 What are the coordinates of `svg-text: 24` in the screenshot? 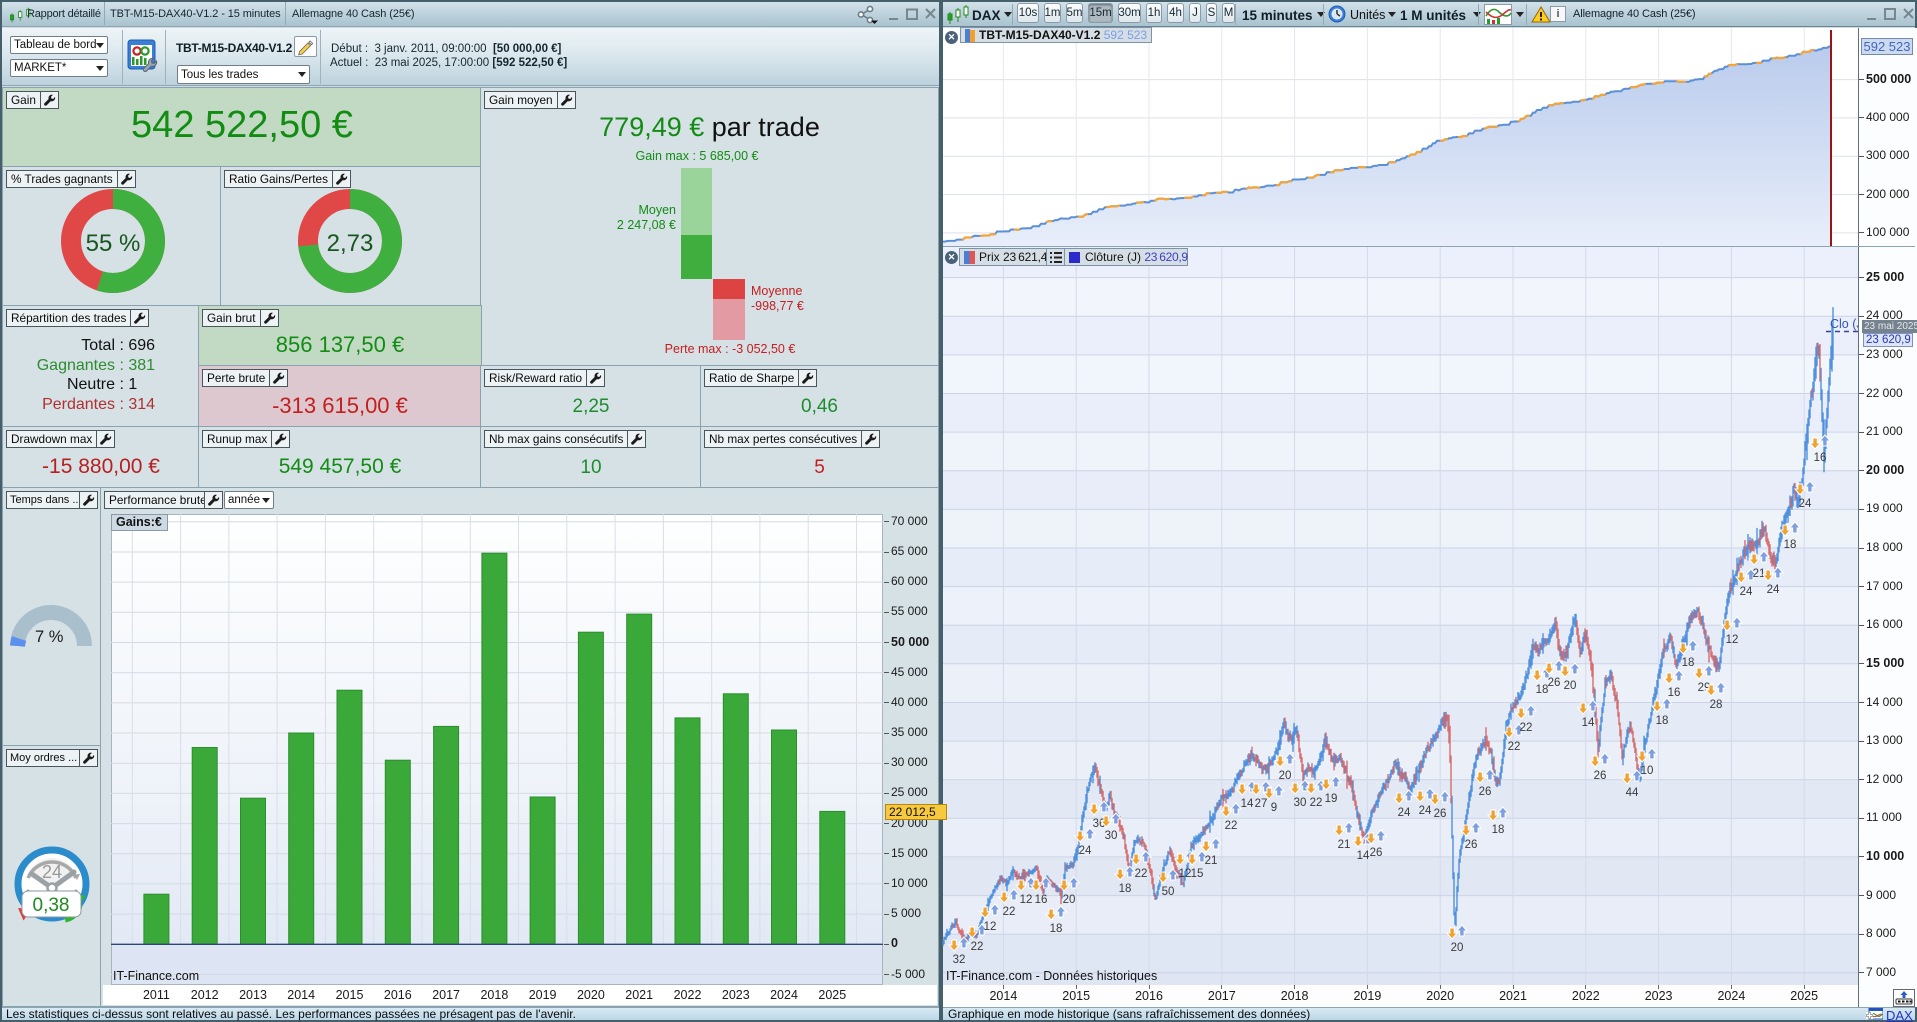 It's located at (52, 872).